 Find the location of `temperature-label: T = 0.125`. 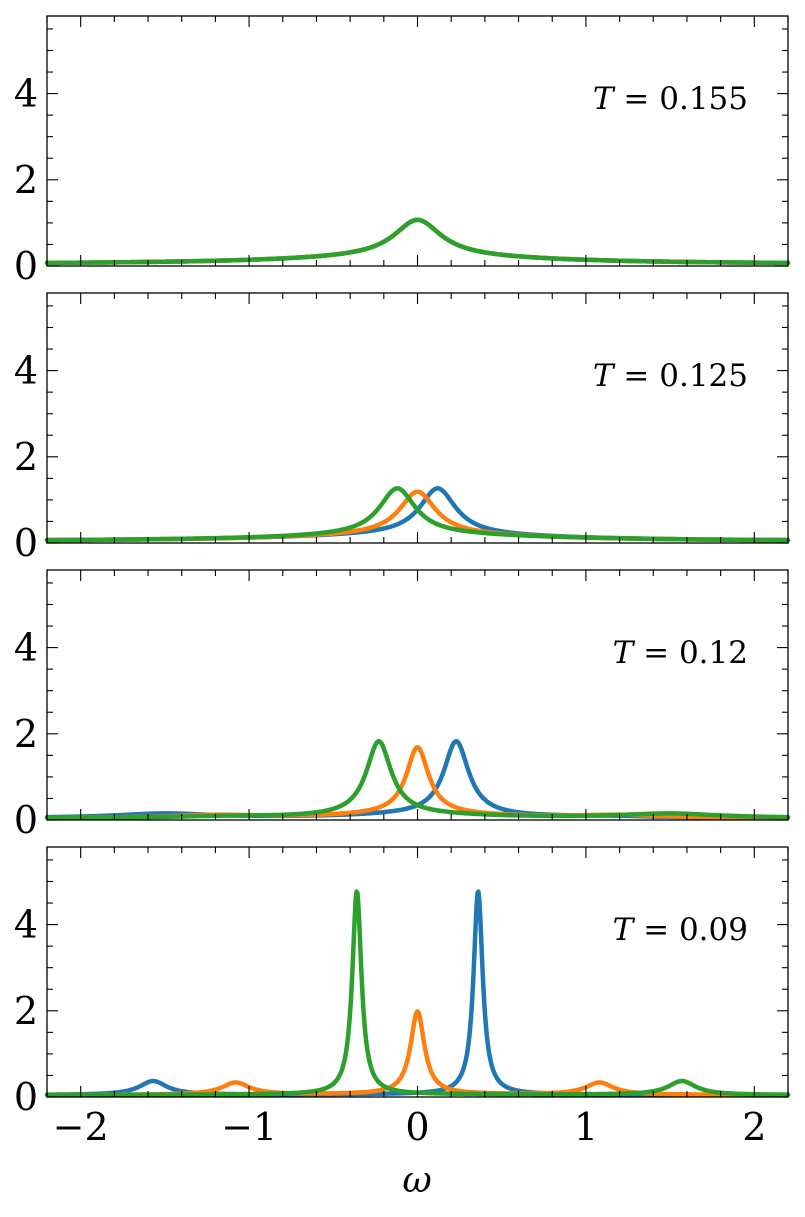

temperature-label: T = 0.125 is located at coordinates (670, 376).